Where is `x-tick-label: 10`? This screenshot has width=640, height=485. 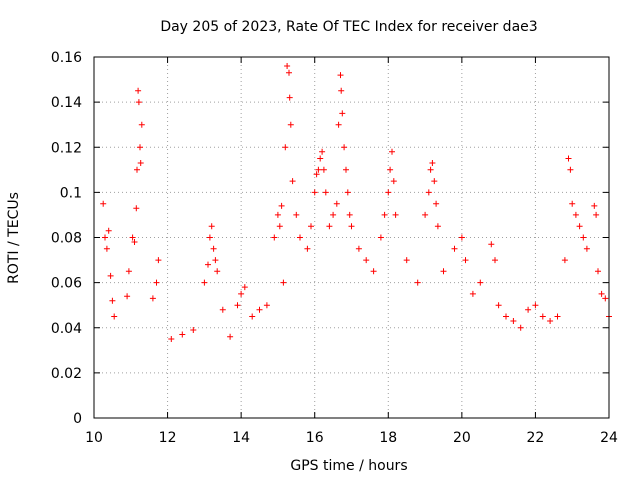
x-tick-label: 10 is located at coordinates (94, 438).